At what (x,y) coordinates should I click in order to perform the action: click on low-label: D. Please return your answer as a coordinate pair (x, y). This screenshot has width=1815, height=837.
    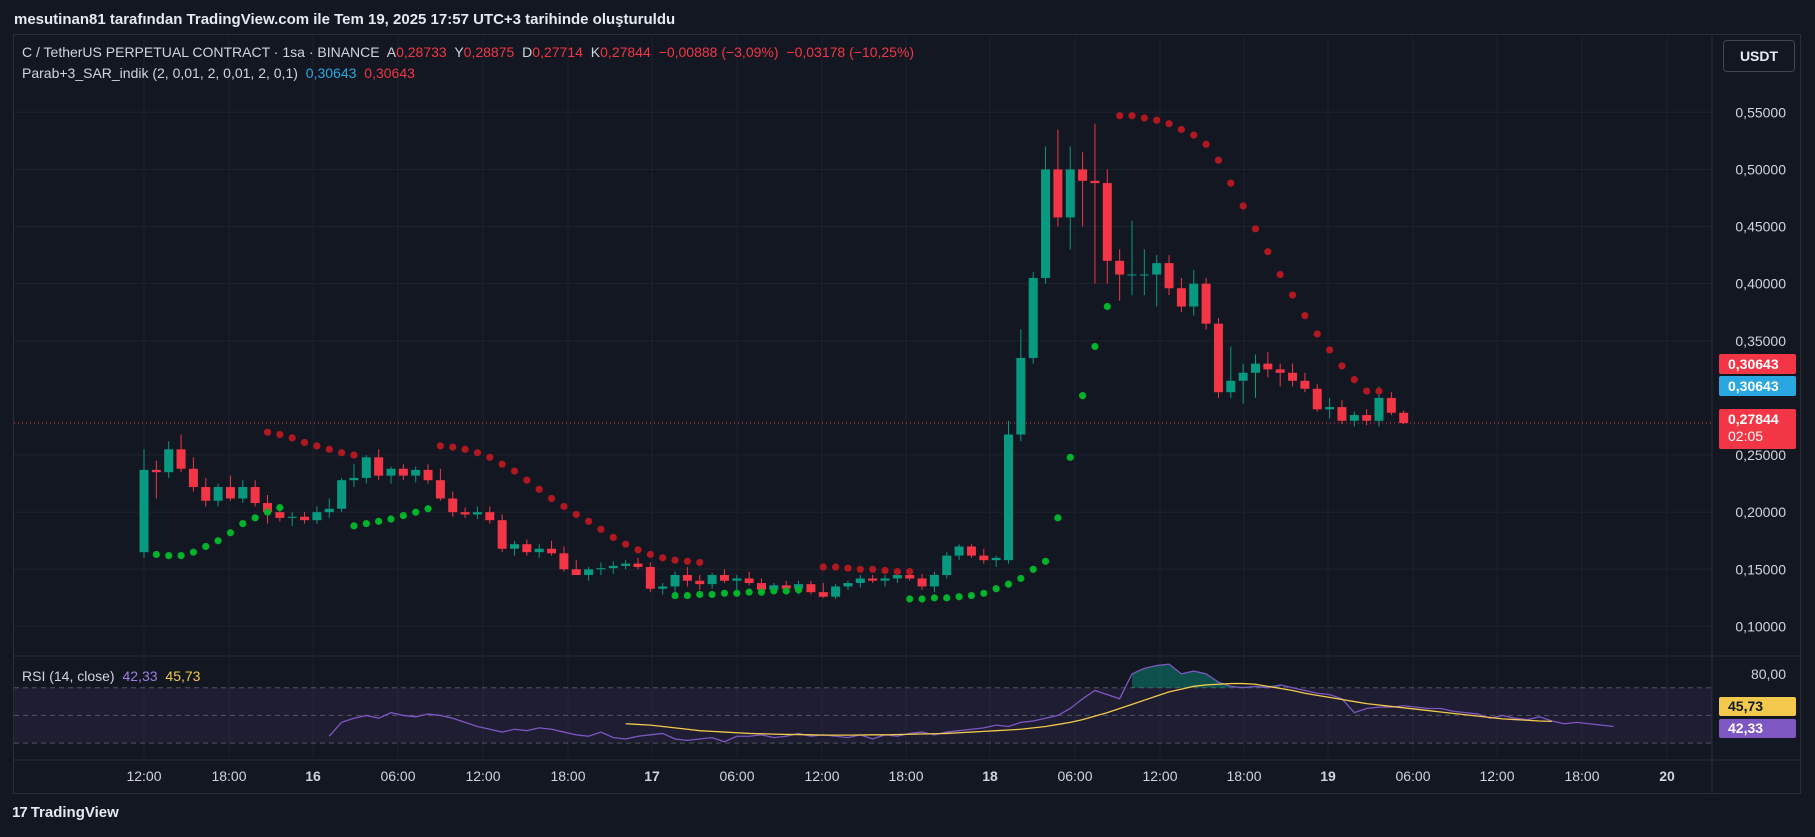
    Looking at the image, I should click on (527, 52).